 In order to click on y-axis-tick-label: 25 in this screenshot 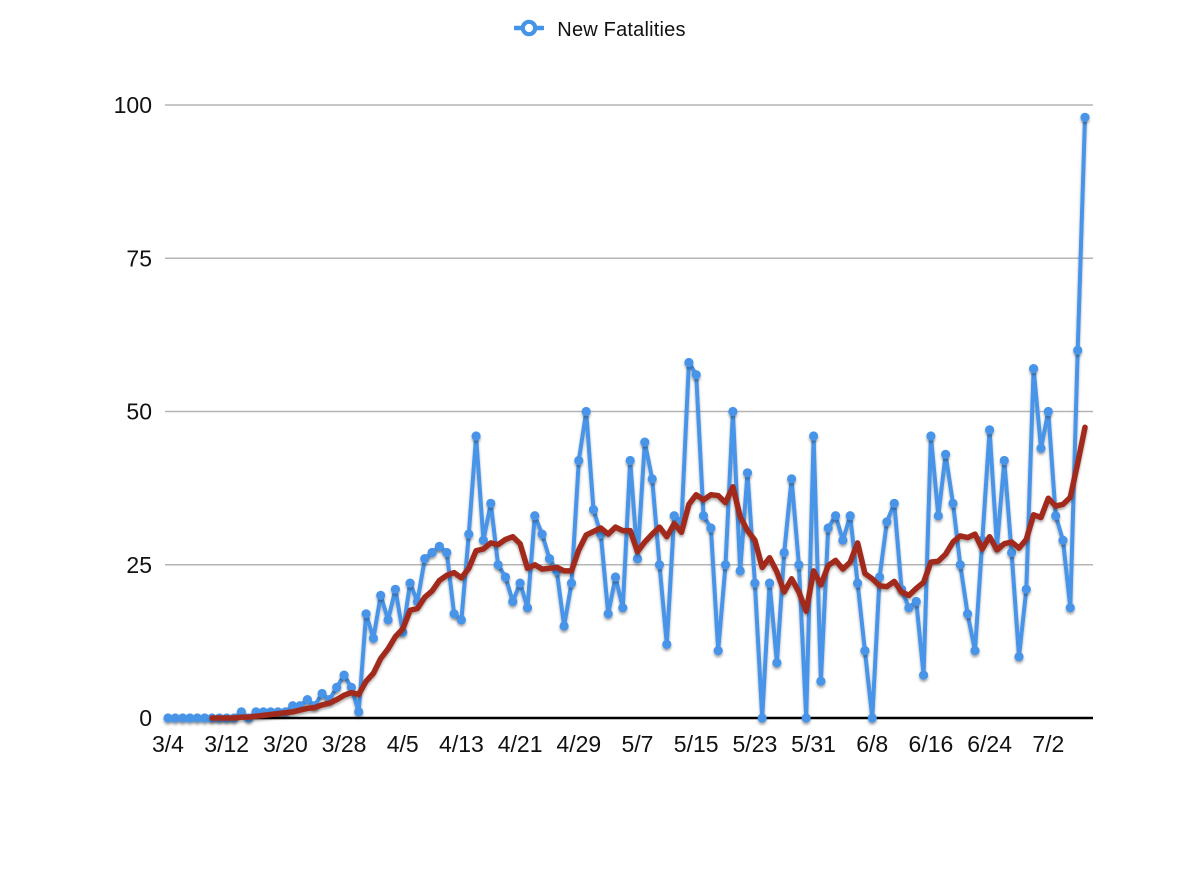, I will do `click(139, 565)`.